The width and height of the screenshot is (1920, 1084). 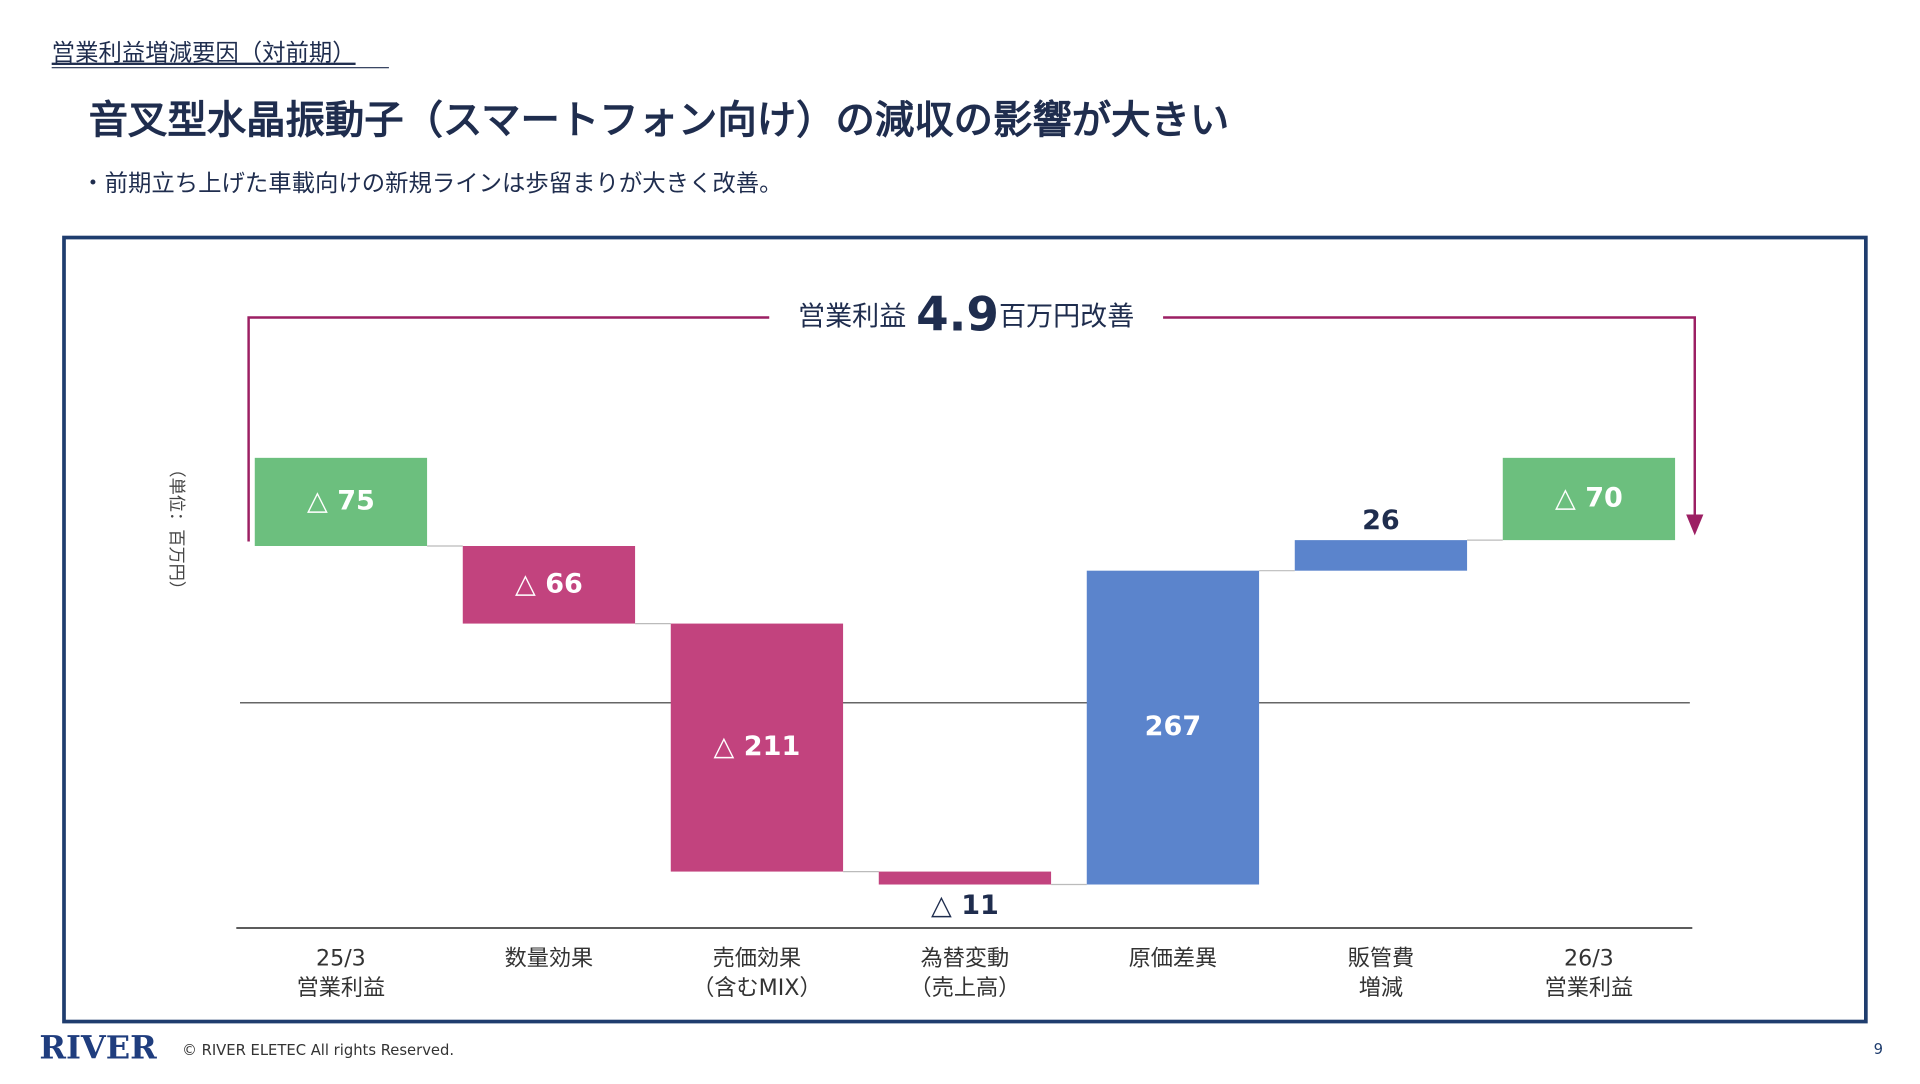 What do you see at coordinates (431, 183) in the screenshot?
I see `bullet: ・前期立ち上げた車載向けの新規ラインは歩留まりが大きく改善。` at bounding box center [431, 183].